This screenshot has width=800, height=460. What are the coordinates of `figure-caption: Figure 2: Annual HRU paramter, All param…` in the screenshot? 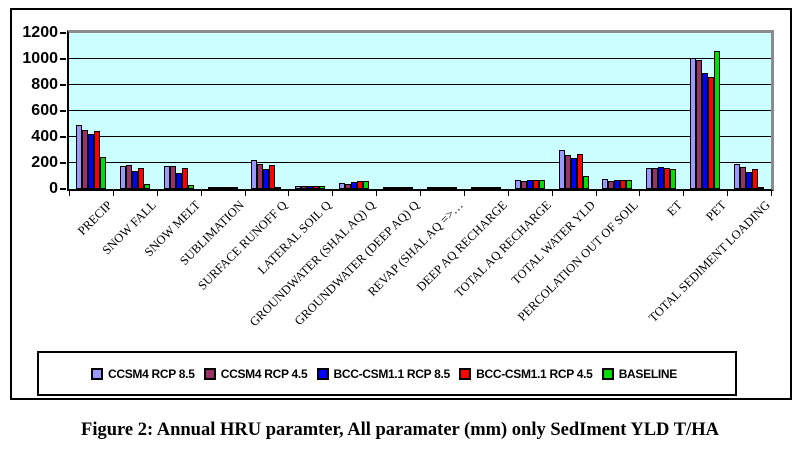 It's located at (400, 430).